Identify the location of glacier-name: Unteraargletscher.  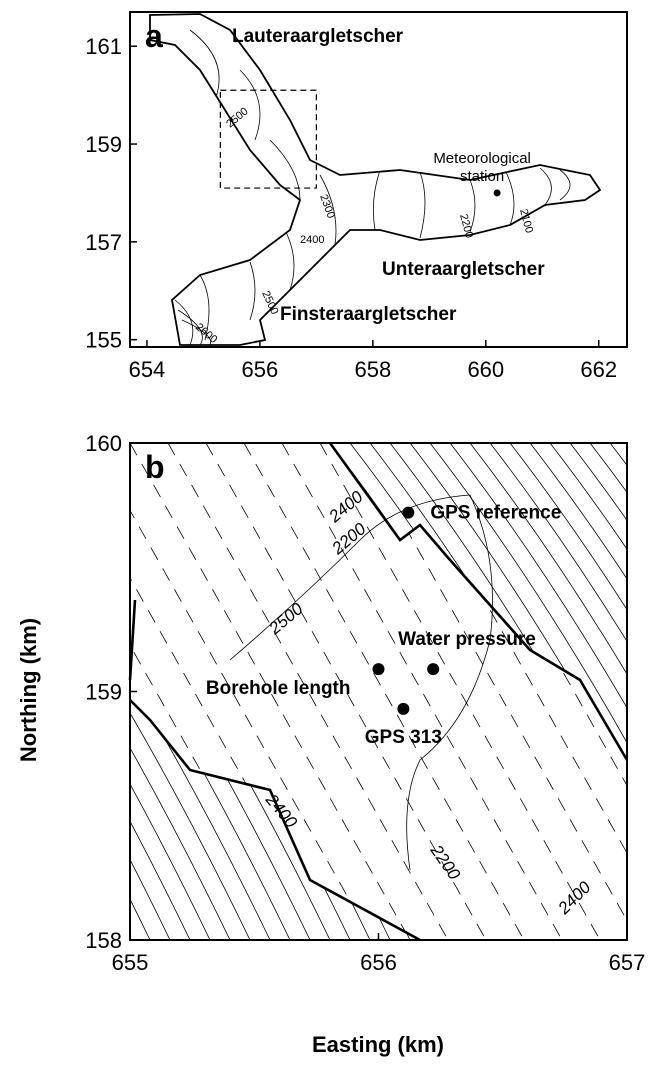
(463, 269).